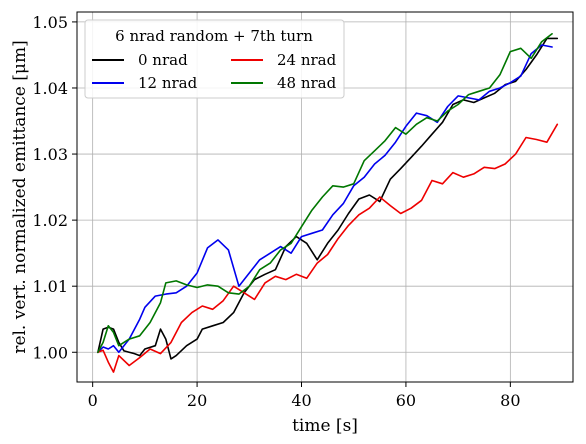 The width and height of the screenshot is (586, 444). I want to click on x-tick-label-1: 20, so click(197, 400).